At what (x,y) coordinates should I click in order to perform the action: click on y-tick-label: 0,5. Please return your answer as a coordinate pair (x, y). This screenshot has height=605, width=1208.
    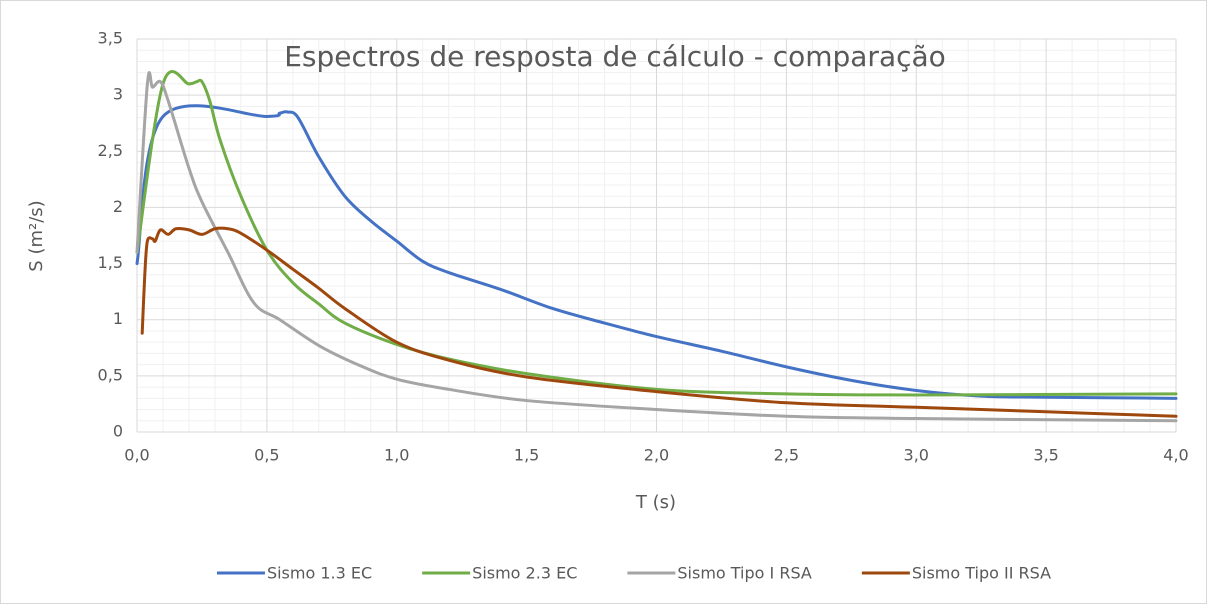
    Looking at the image, I should click on (110, 374).